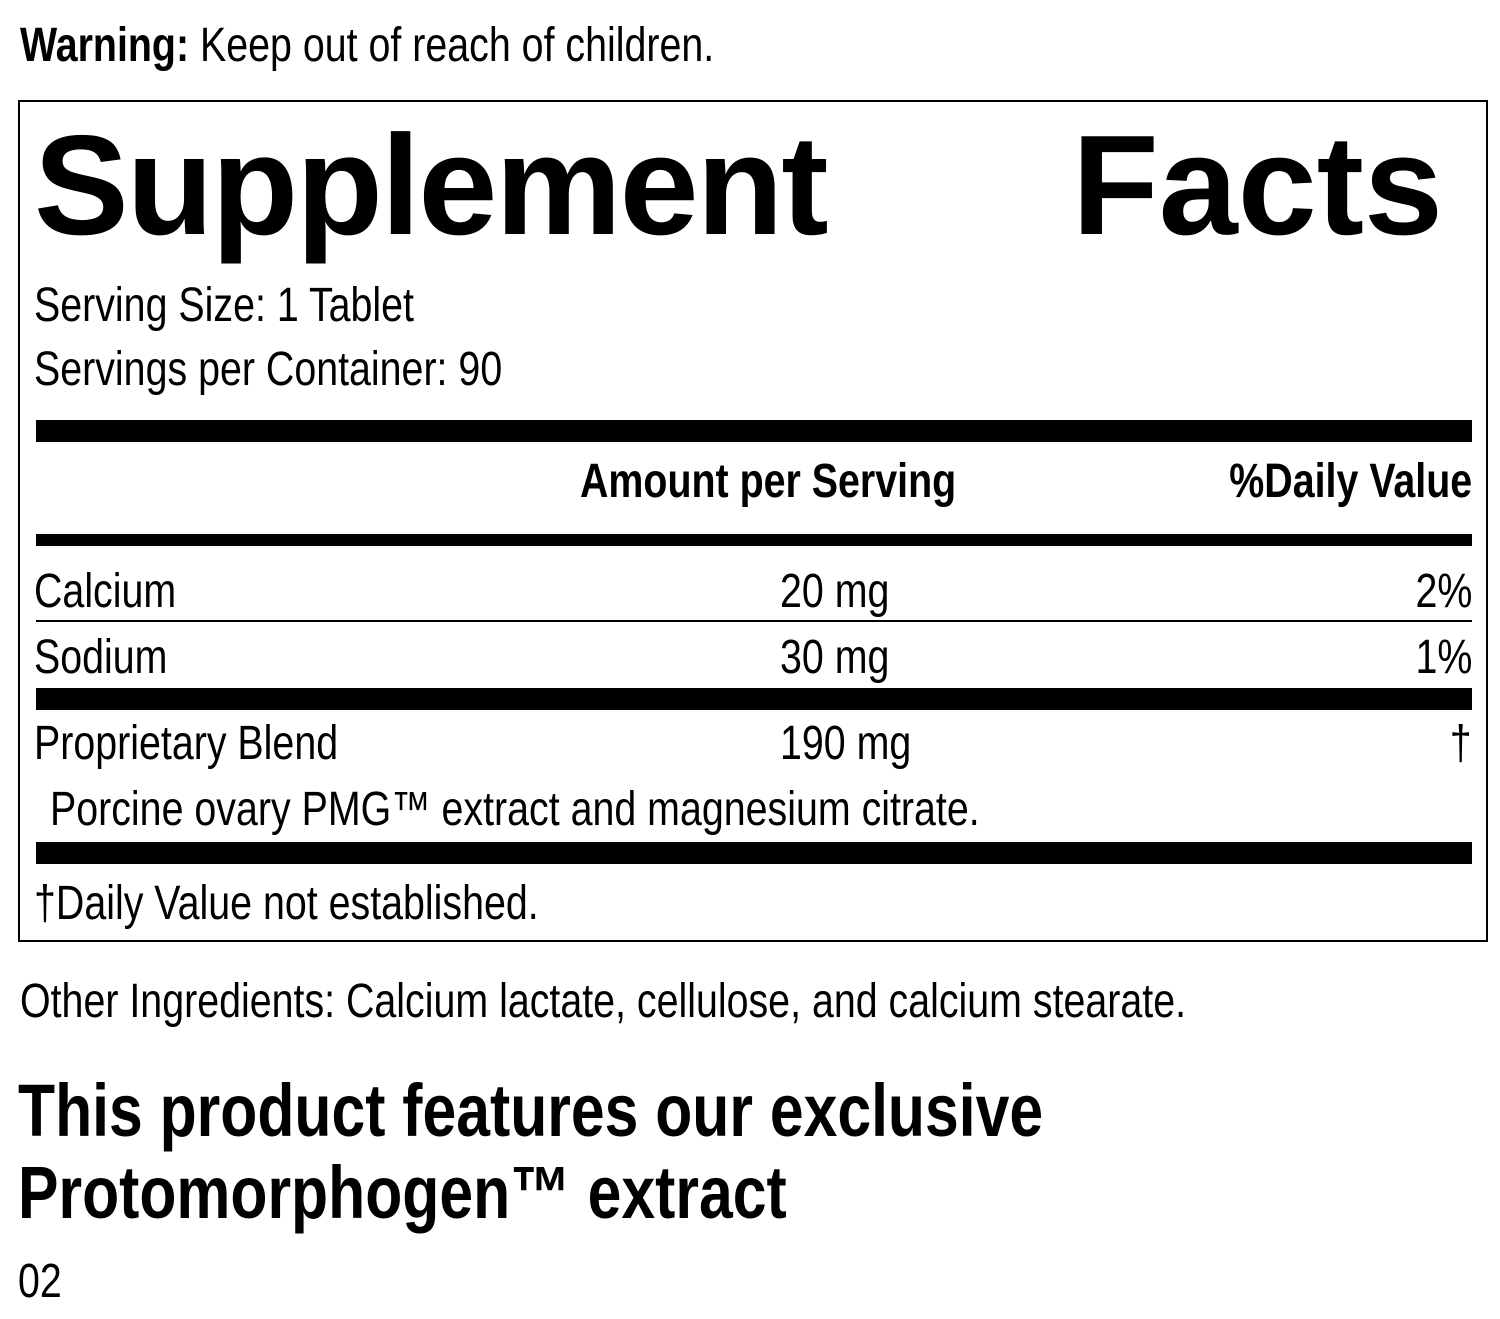 This screenshot has height=1319, width=1500. Describe the element at coordinates (105, 591) in the screenshot. I see `row-name: Calcium` at that location.